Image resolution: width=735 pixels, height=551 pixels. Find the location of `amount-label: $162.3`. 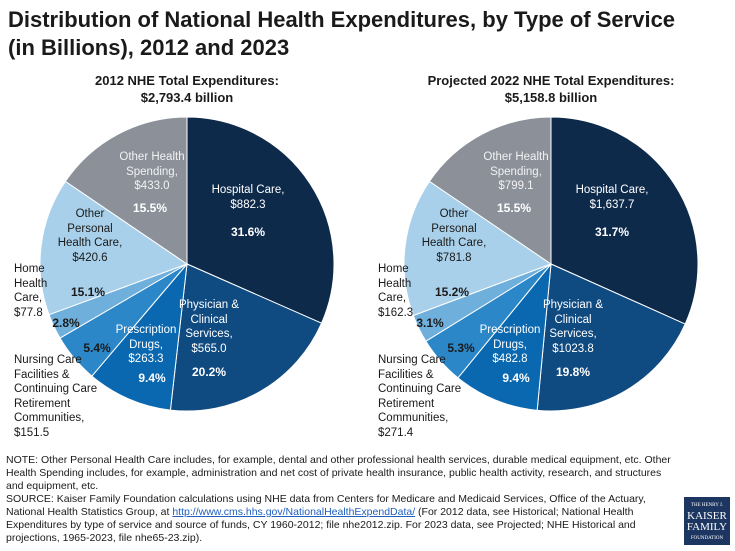

amount-label: $162.3 is located at coordinates (396, 312).